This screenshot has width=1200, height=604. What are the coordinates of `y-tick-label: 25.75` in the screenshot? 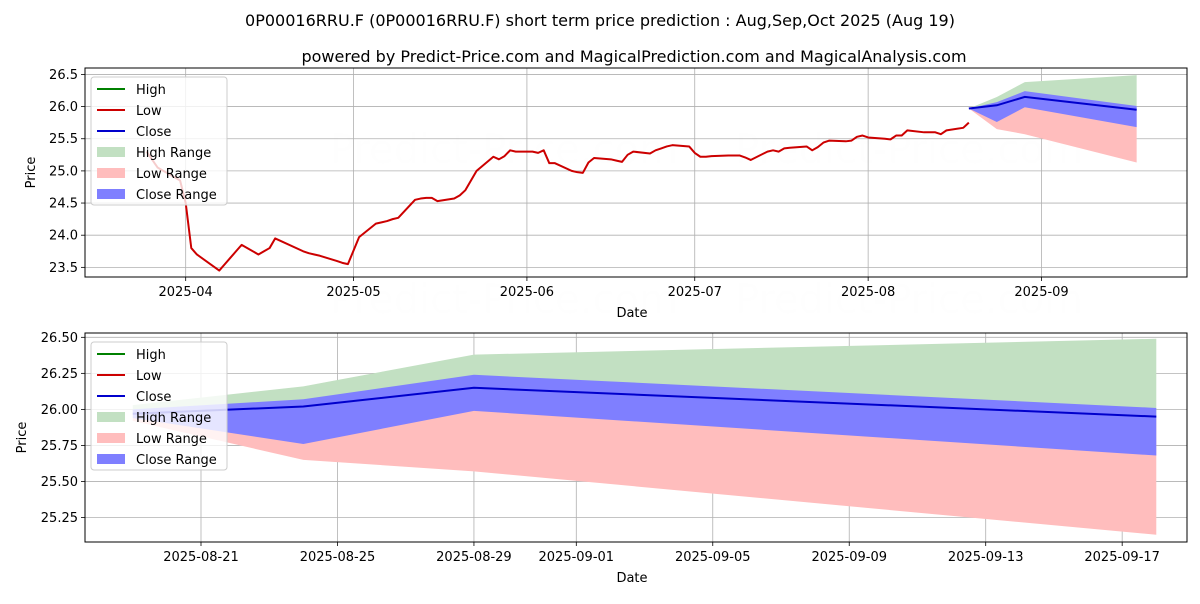 It's located at (59, 446).